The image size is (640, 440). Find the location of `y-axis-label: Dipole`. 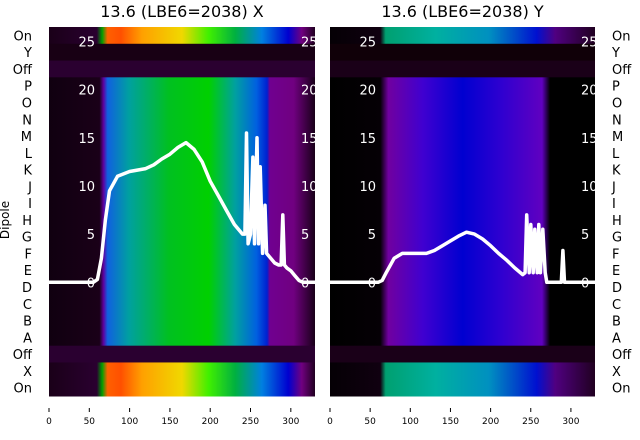

y-axis-label: Dipole is located at coordinates (6, 220).